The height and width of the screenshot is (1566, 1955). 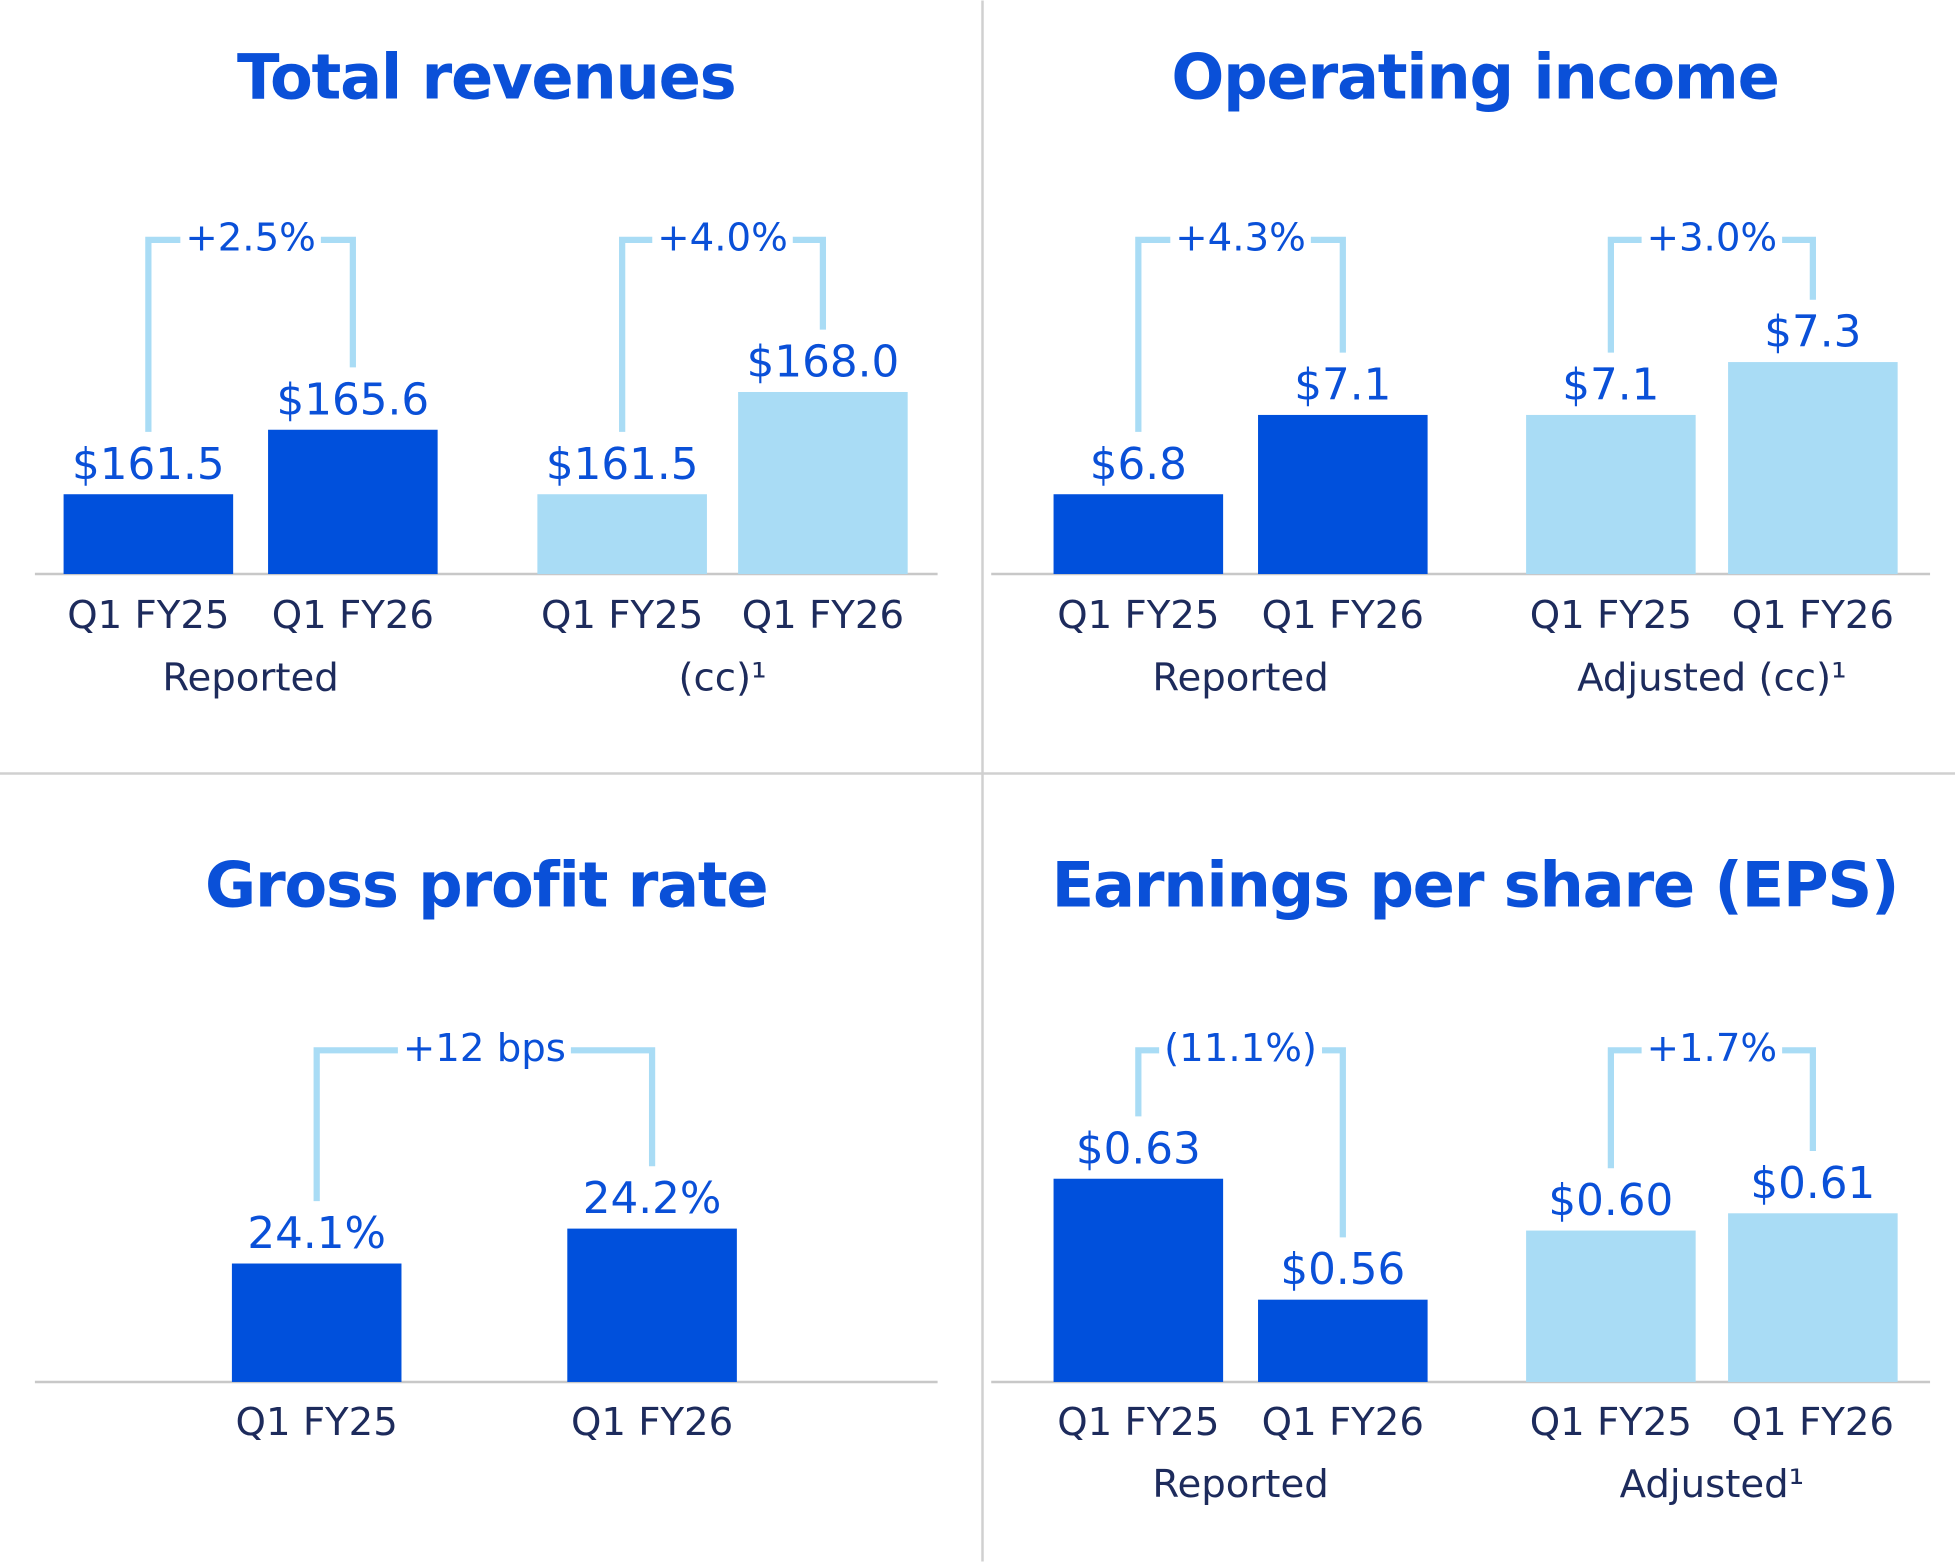 I want to click on change-label: +2.5%, so click(x=250, y=237).